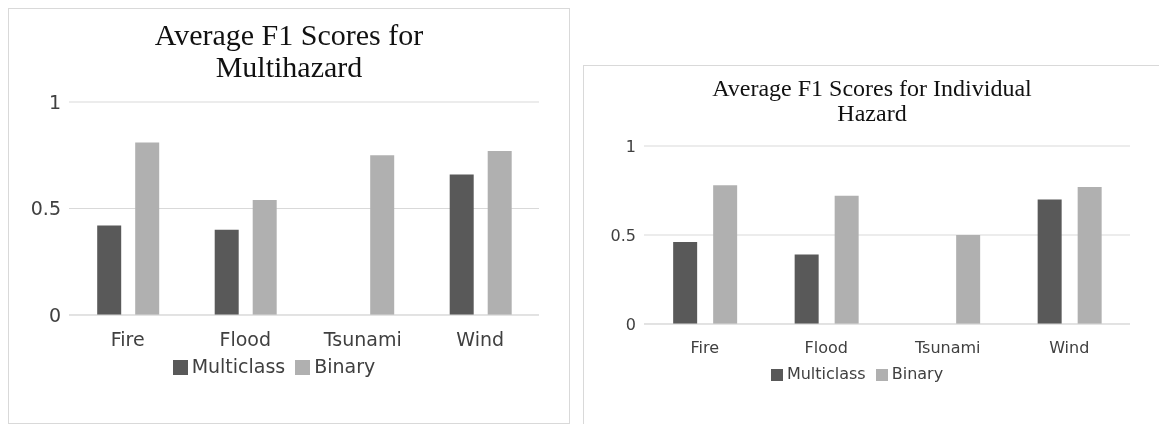 The image size is (1159, 424). I want to click on chart-title: Average F1 Scores for Multihazard, so click(289, 50).